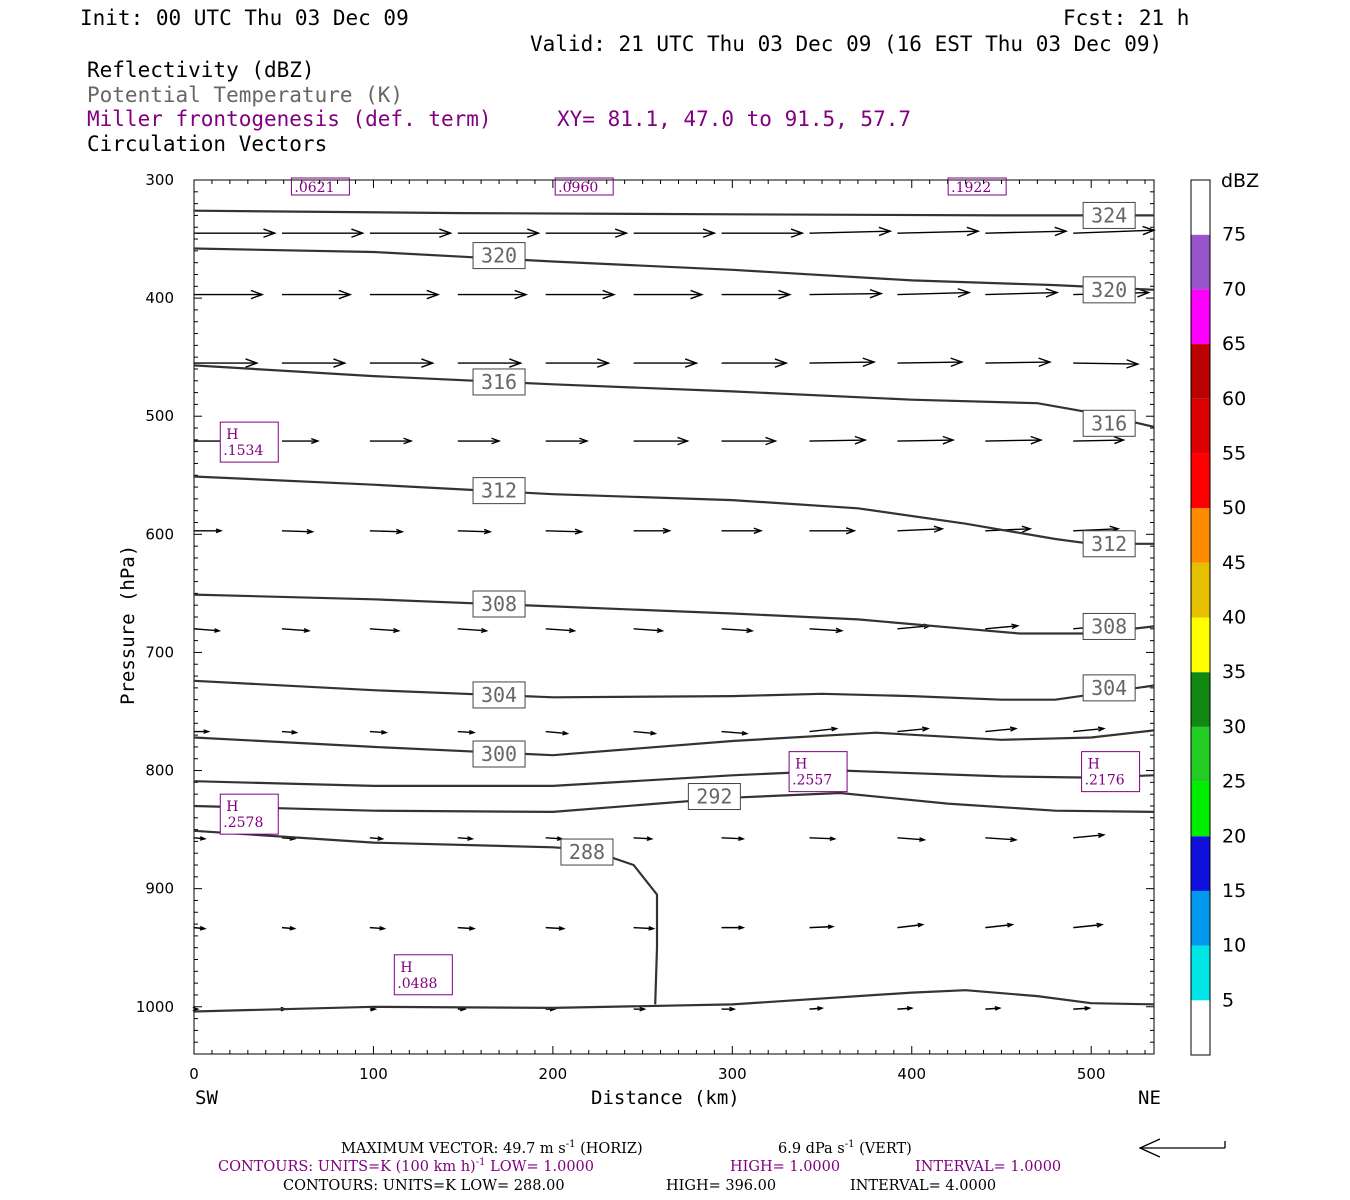 This screenshot has height=1200, width=1350. I want to click on contour-label: 308, so click(1109, 626).